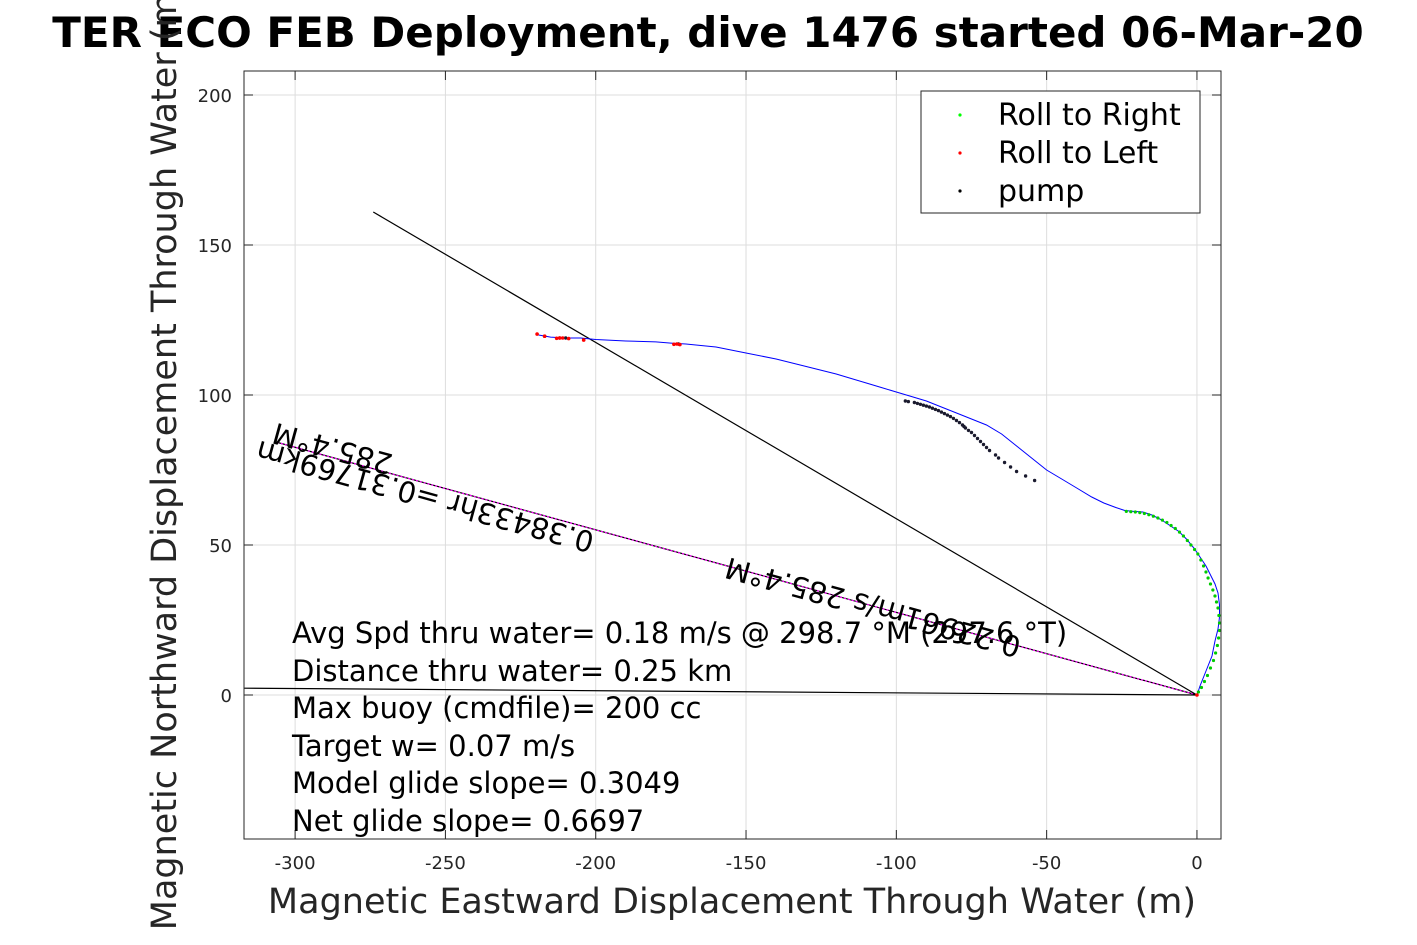 The height and width of the screenshot is (945, 1417). Describe the element at coordinates (215, 246) in the screenshot. I see `y-tick-label: 150` at that location.